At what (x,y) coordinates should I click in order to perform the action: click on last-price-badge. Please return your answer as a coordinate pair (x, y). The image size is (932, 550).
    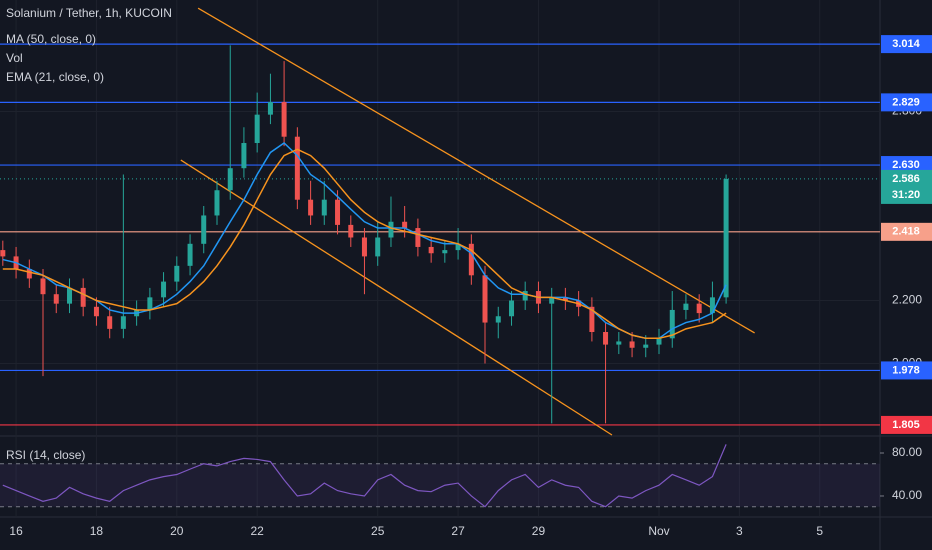
    Looking at the image, I should click on (906, 186).